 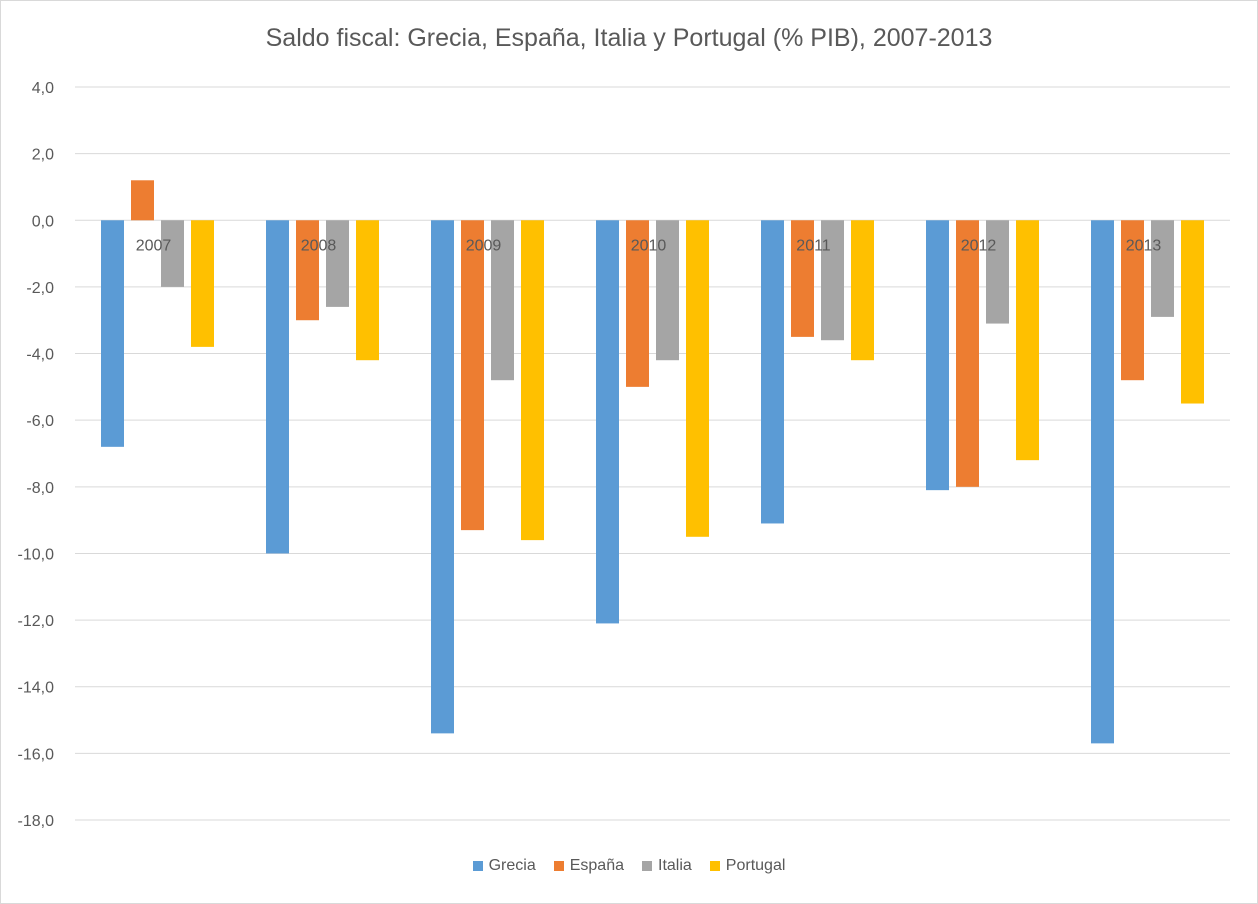 I want to click on bar-italia-2013, so click(x=1162, y=268).